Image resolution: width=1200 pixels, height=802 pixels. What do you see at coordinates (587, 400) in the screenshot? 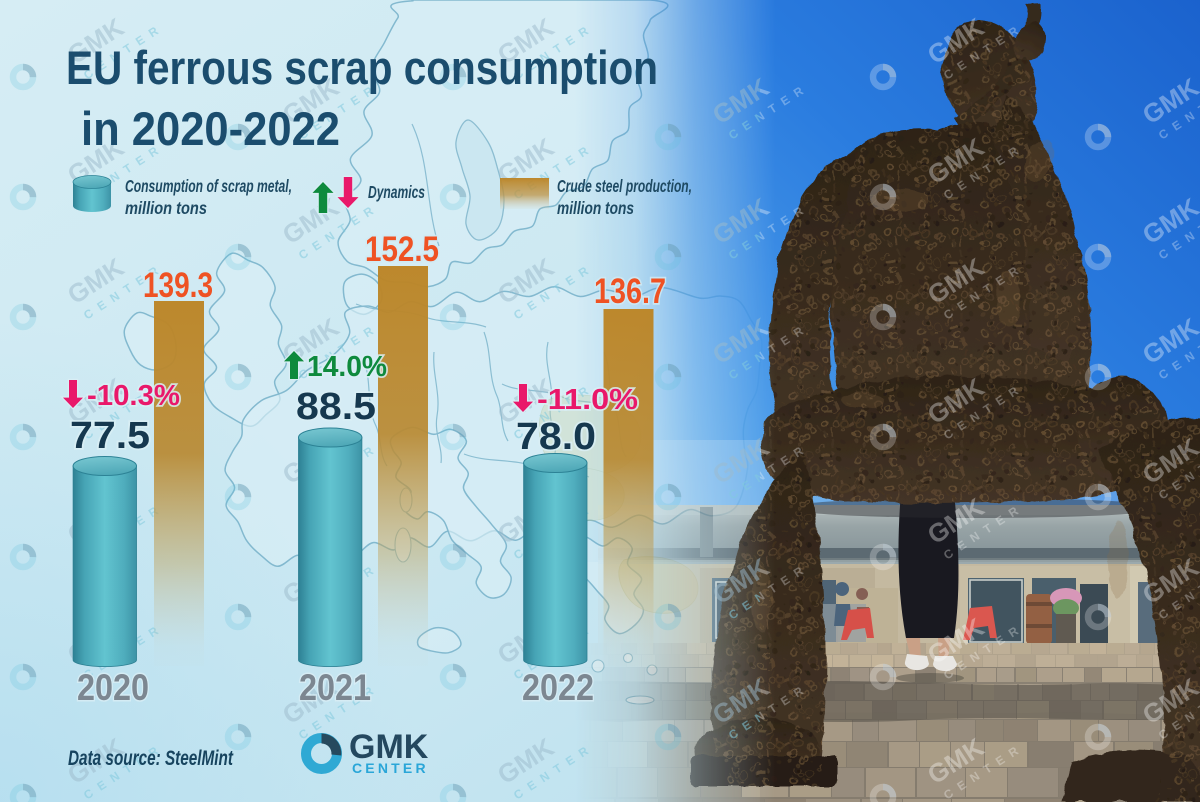
I see `svg-text: -11.0%` at bounding box center [587, 400].